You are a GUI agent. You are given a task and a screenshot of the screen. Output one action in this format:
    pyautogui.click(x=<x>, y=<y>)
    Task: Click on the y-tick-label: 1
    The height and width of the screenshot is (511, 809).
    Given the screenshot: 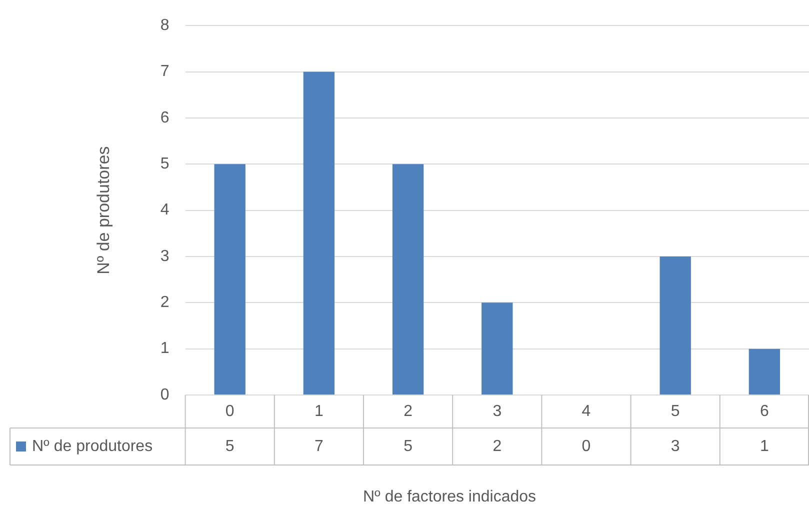 What is the action you would take?
    pyautogui.click(x=165, y=349)
    